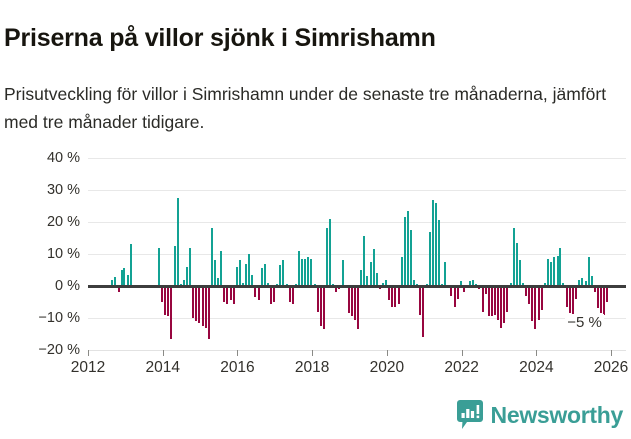  I want to click on chart-footer: Newsworthy, so click(315, 417).